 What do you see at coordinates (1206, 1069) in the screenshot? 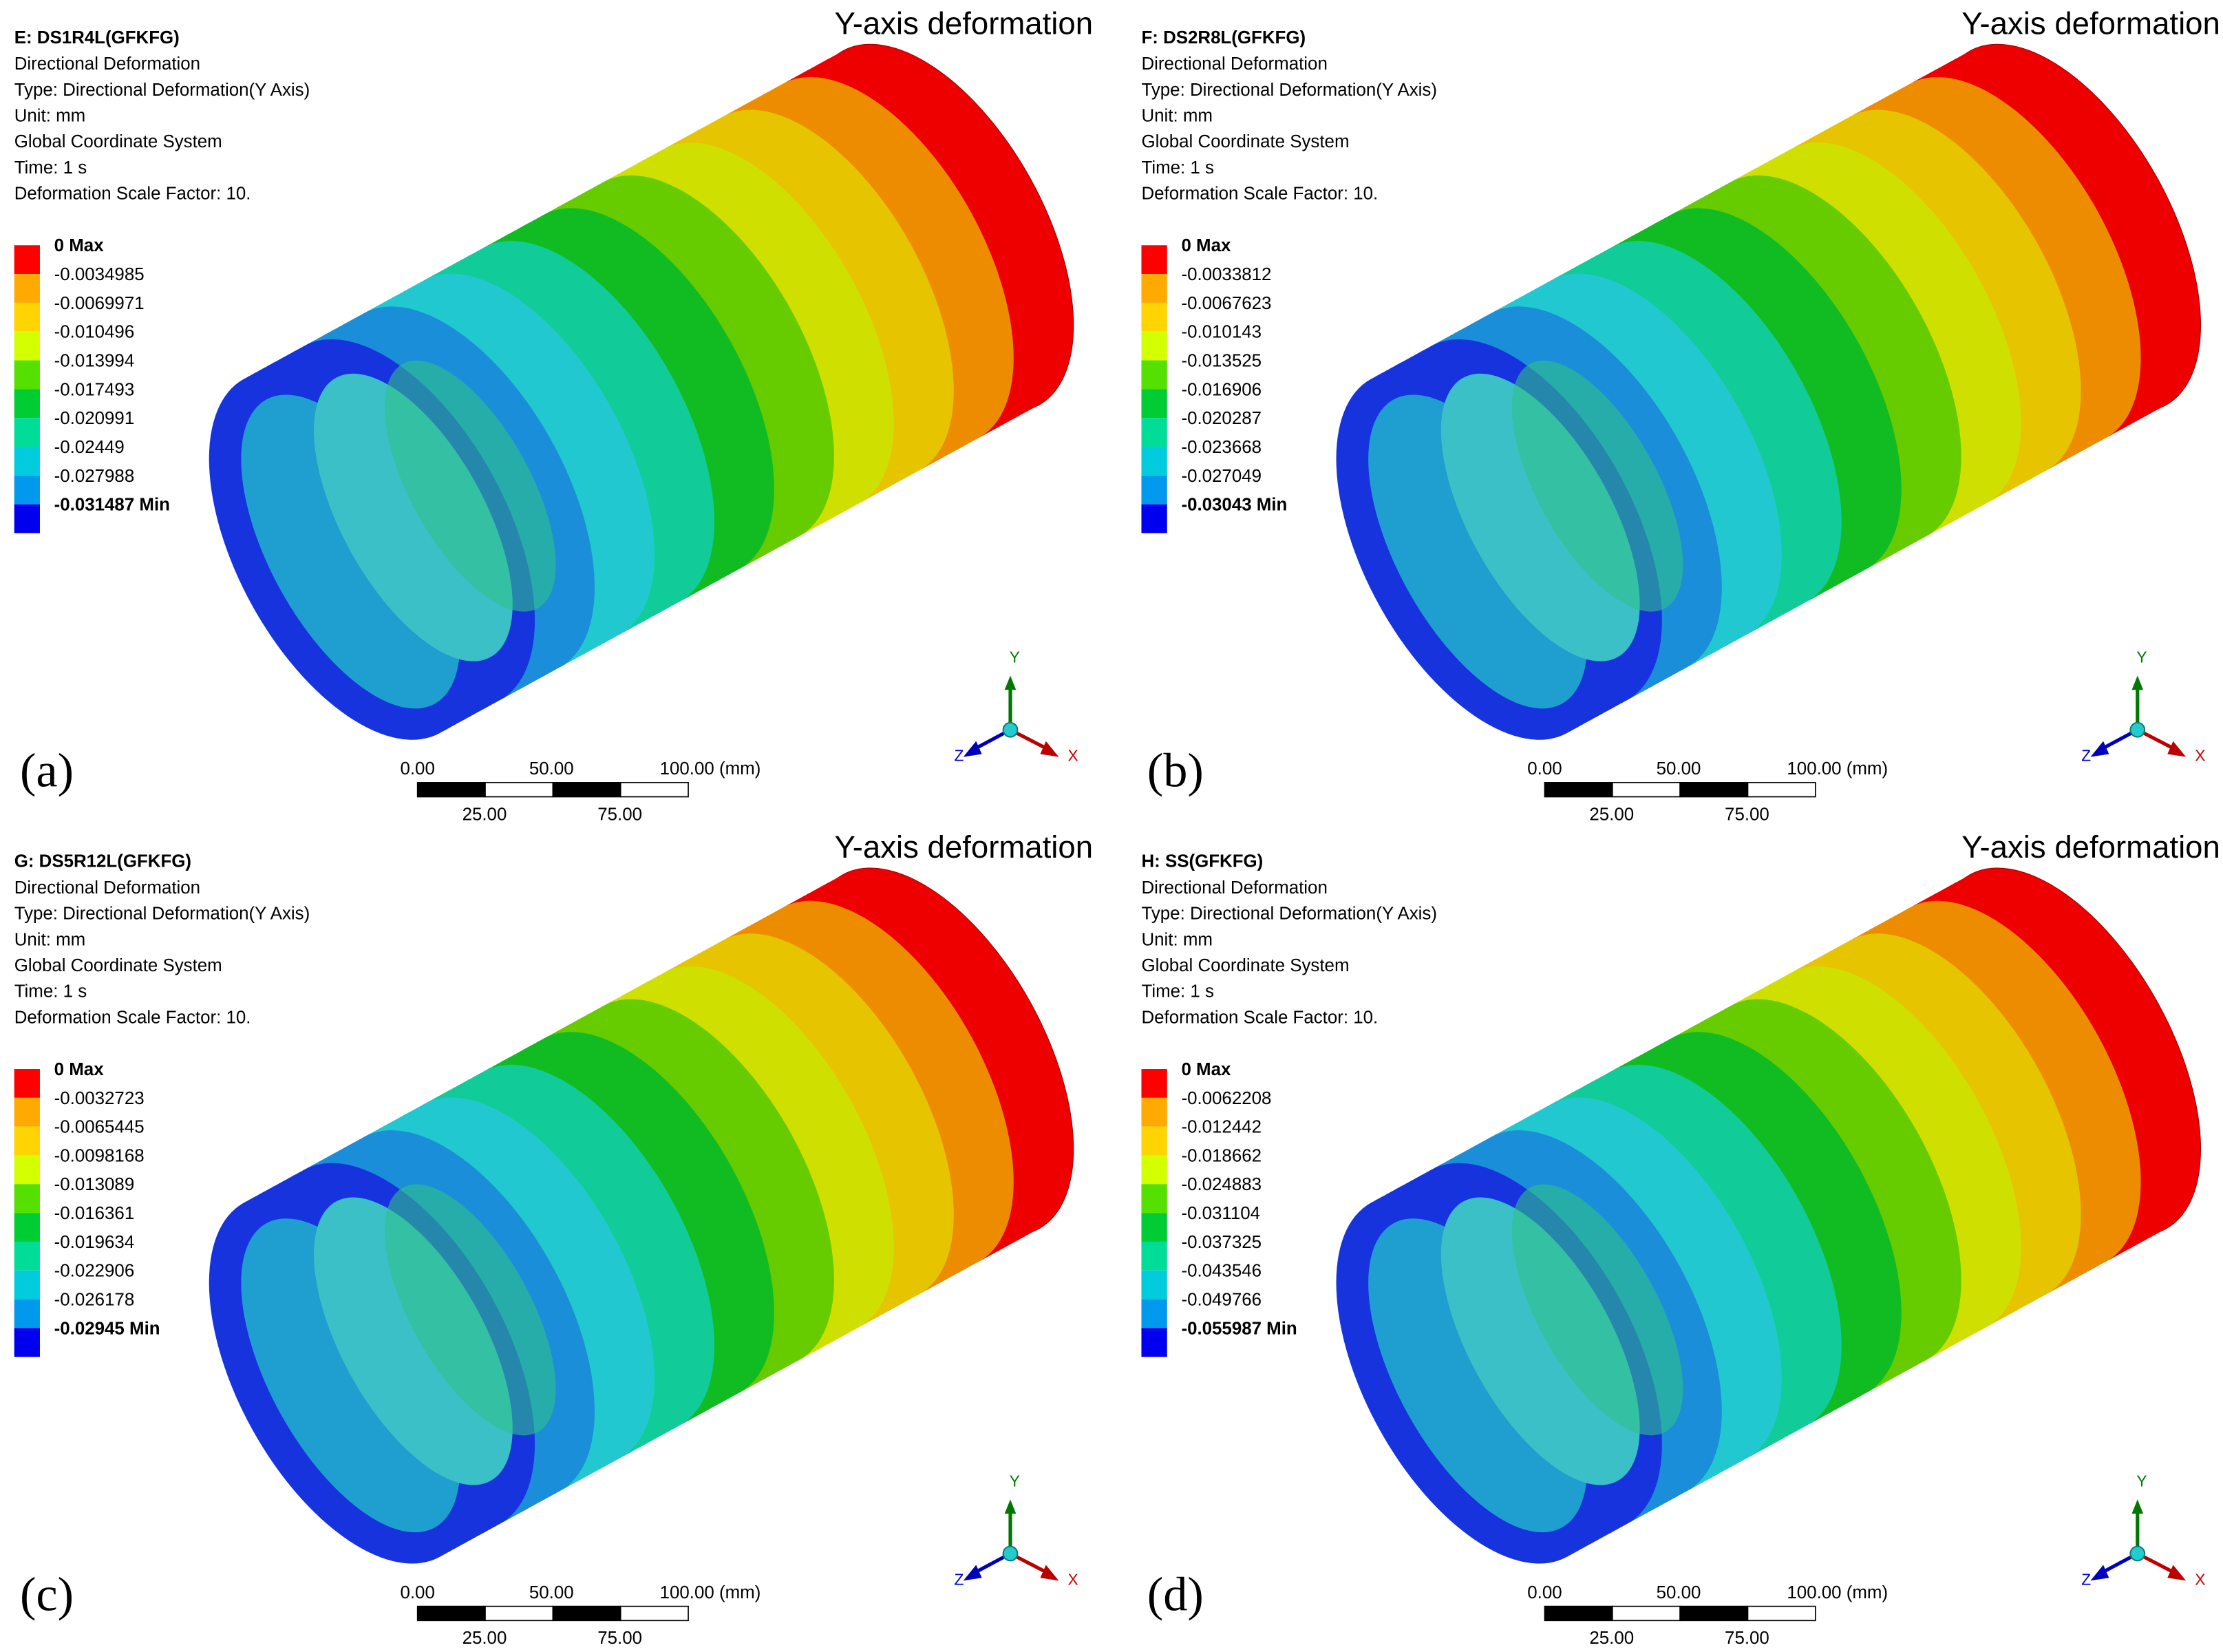
I see `legend-label: 0 Max` at bounding box center [1206, 1069].